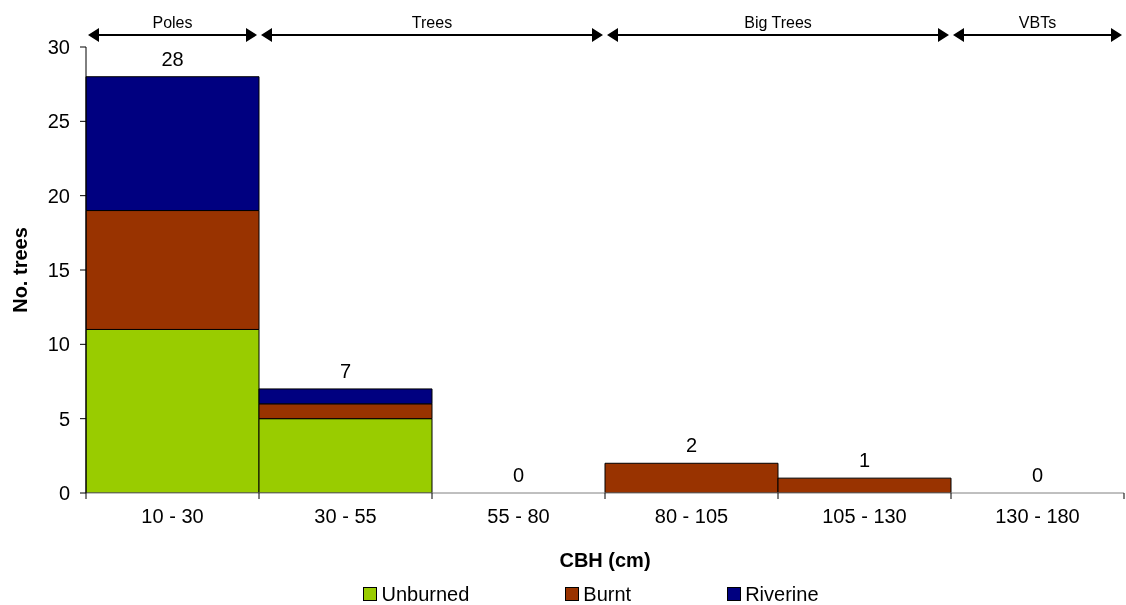 The height and width of the screenshot is (605, 1126). Describe the element at coordinates (691, 516) in the screenshot. I see `x-tick-label: 80 - 105` at that location.